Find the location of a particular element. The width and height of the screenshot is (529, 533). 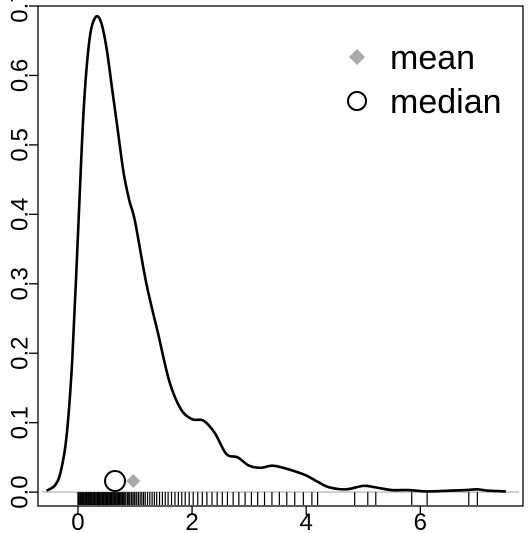

y-axis: 0.0 0.1 0.2 0.3 0.4 0.5 0.6 0.7 is located at coordinates (22, 254).